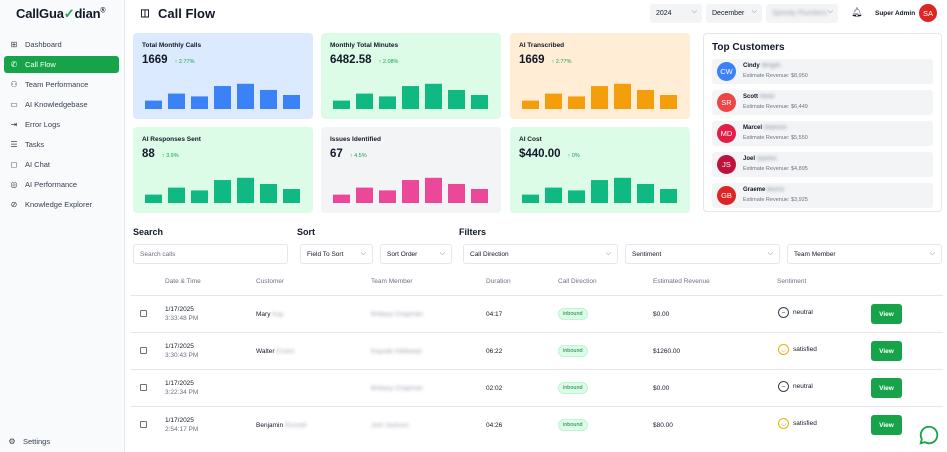 Image resolution: width=947 pixels, height=452 pixels. Describe the element at coordinates (325, 254) in the screenshot. I see `sort-field-value: Field To Sort` at that location.